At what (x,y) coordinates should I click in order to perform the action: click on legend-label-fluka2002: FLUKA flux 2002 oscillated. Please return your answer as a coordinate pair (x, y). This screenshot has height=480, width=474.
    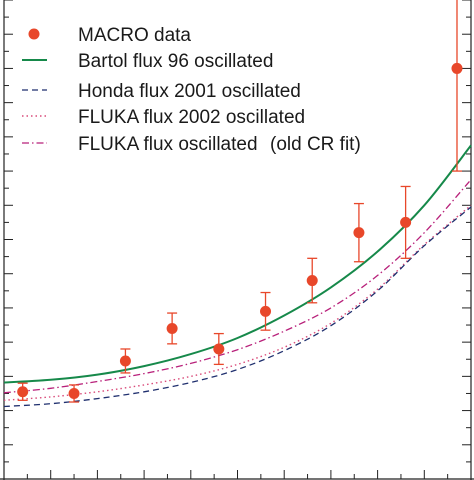
    Looking at the image, I should click on (191, 117).